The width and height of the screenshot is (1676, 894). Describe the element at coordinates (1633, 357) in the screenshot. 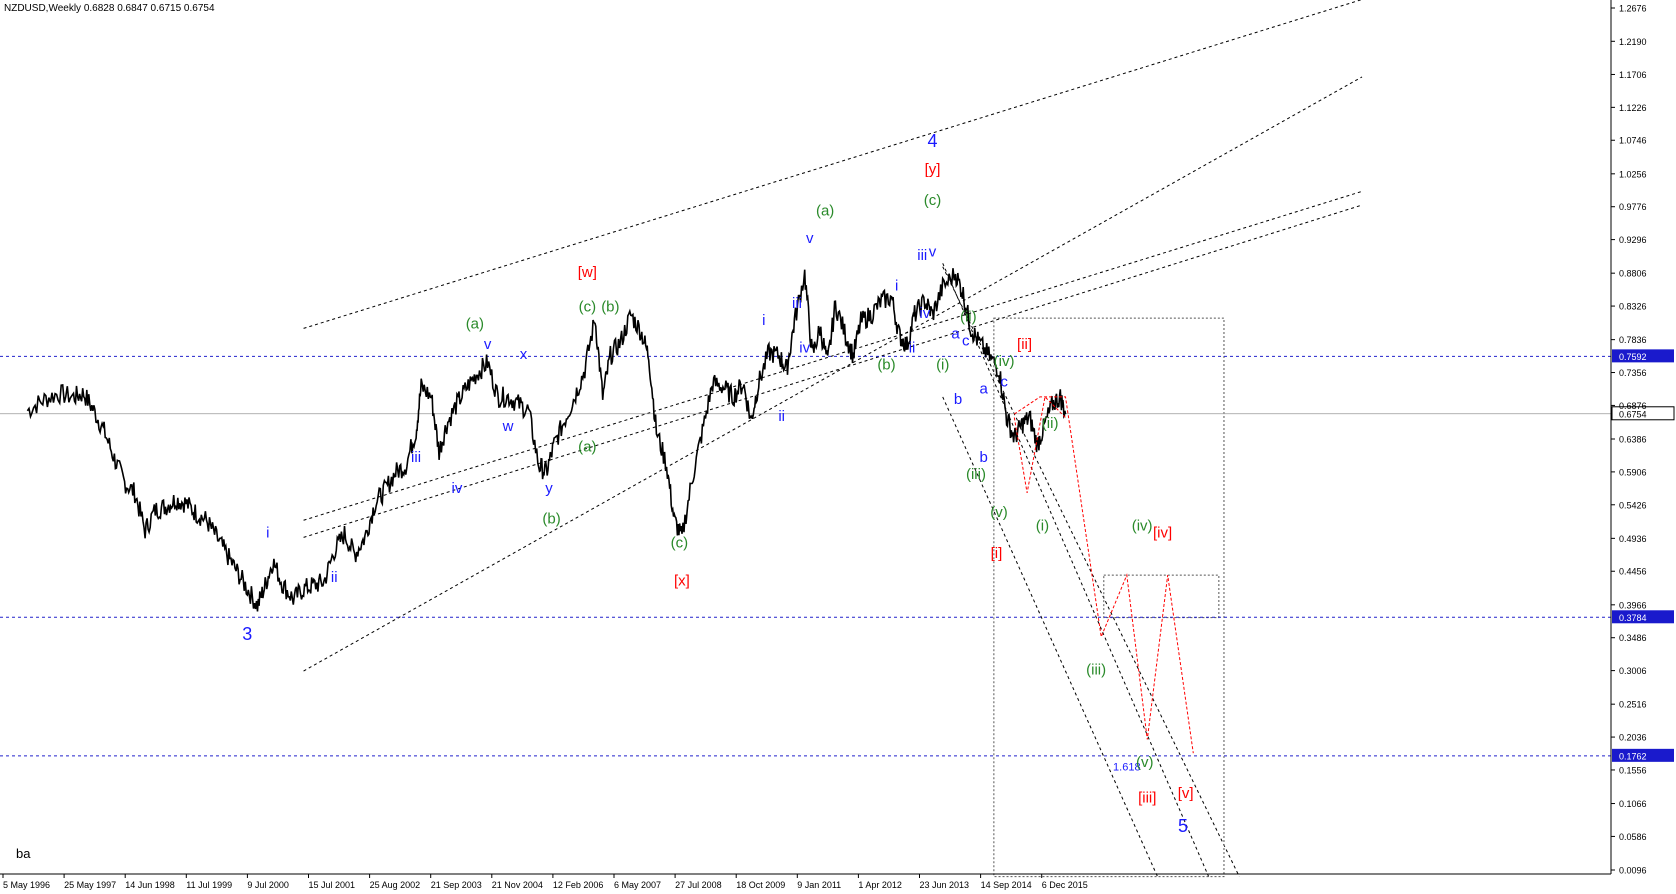

I see `level-tag-label: 0.7592` at that location.